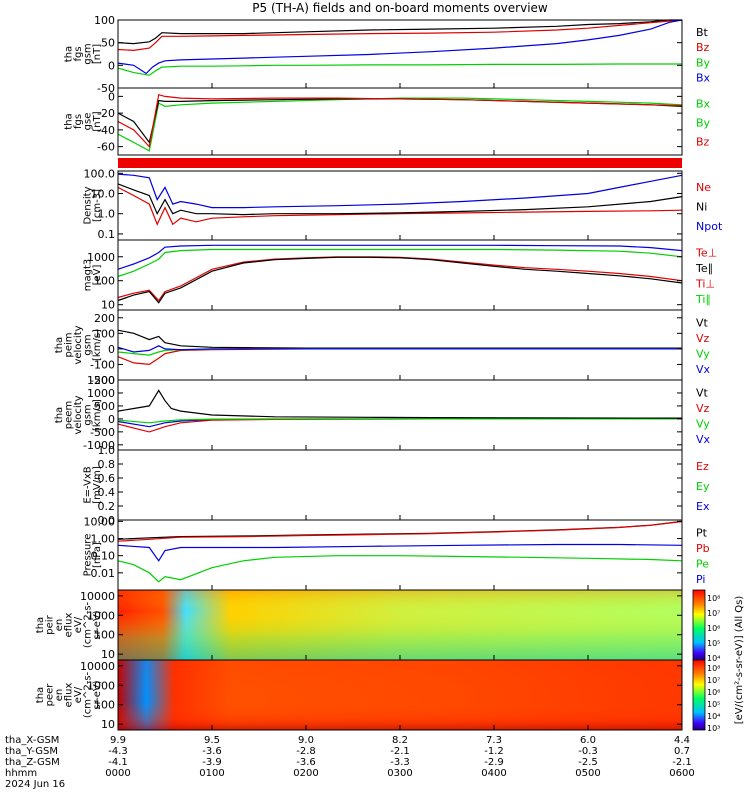 Image resolution: width=750 pixels, height=800 pixels. I want to click on xaxis-tick-value: 0300, so click(399, 773).